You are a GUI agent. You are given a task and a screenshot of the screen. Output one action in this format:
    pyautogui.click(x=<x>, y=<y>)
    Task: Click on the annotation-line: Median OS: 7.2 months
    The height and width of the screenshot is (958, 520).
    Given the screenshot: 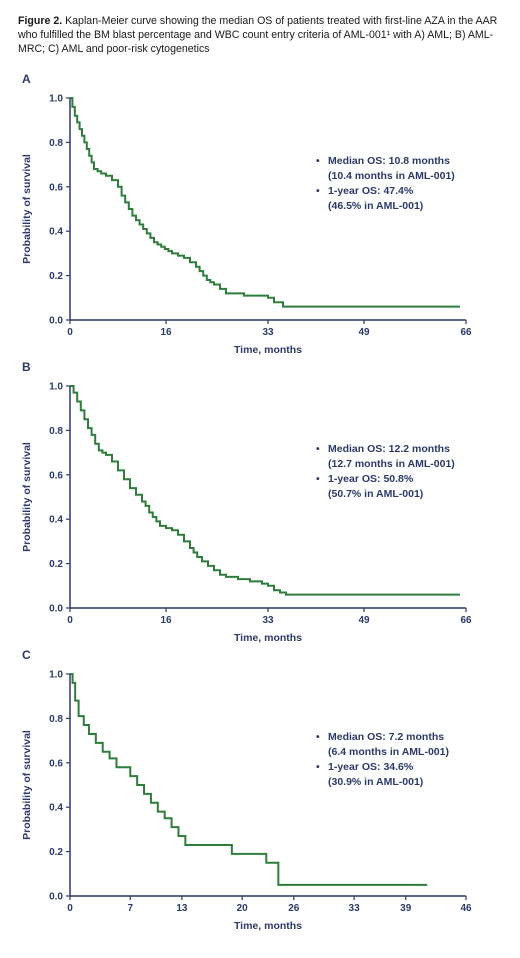 What is the action you would take?
    pyautogui.click(x=386, y=737)
    